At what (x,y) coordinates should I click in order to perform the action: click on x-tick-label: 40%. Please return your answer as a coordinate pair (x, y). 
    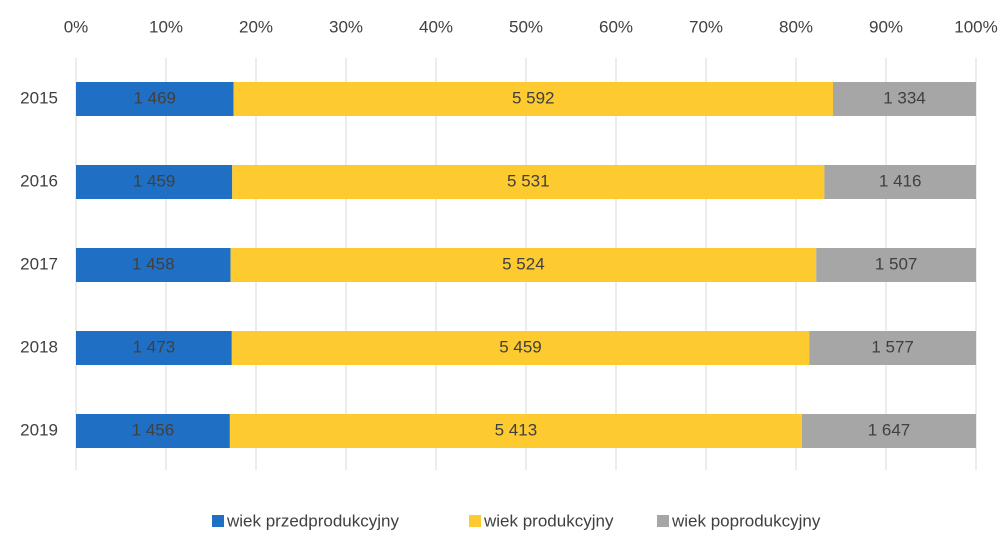
    Looking at the image, I should click on (436, 26).